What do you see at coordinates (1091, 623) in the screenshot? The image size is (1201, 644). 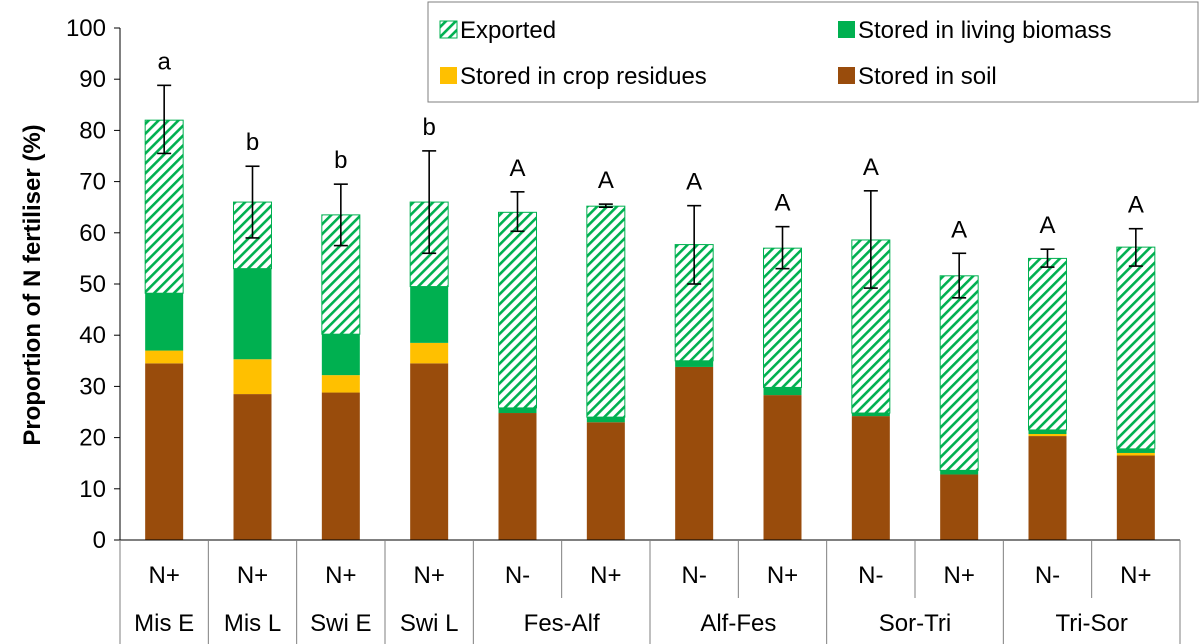 I see `group-label: Tri-Sor` at bounding box center [1091, 623].